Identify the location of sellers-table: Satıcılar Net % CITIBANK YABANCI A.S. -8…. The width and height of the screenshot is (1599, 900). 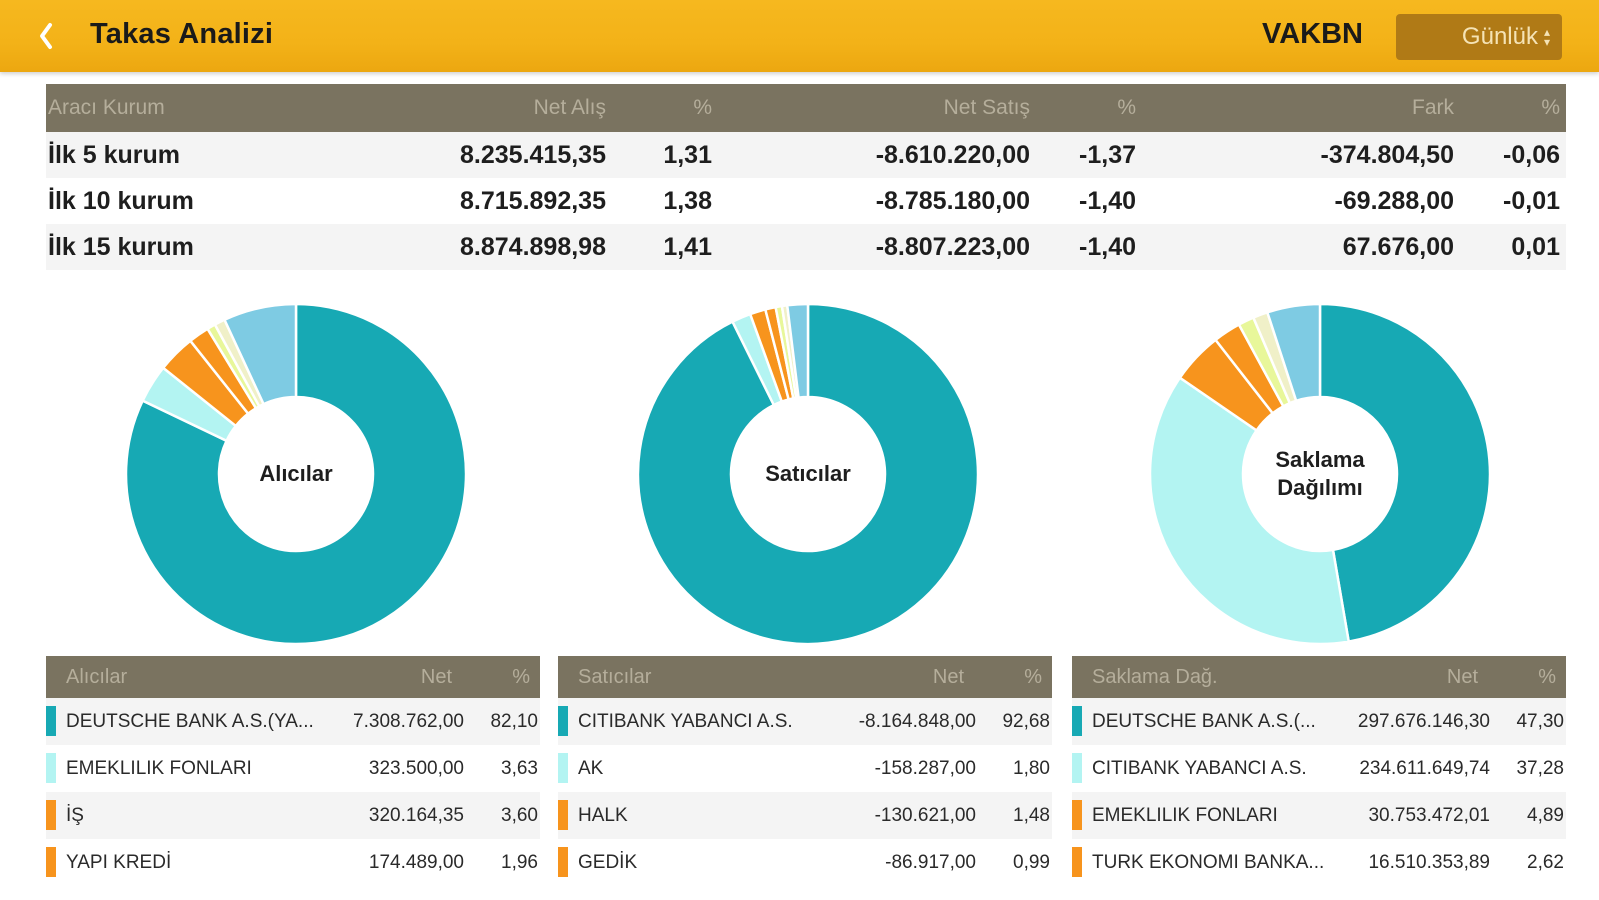
(805, 771).